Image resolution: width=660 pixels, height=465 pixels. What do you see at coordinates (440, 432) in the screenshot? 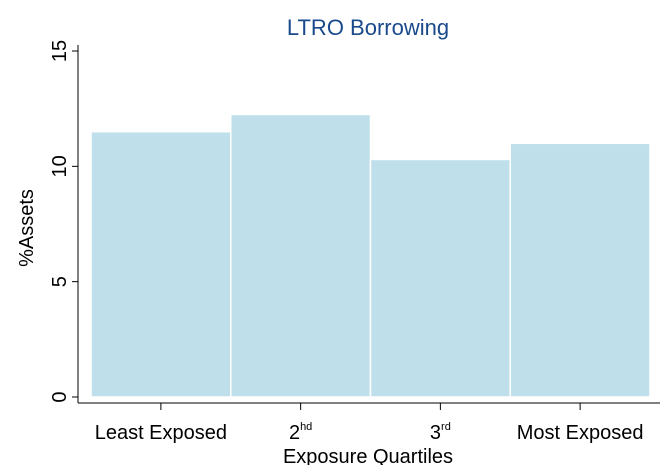
I see `x-tick-label-2: 3rd` at bounding box center [440, 432].